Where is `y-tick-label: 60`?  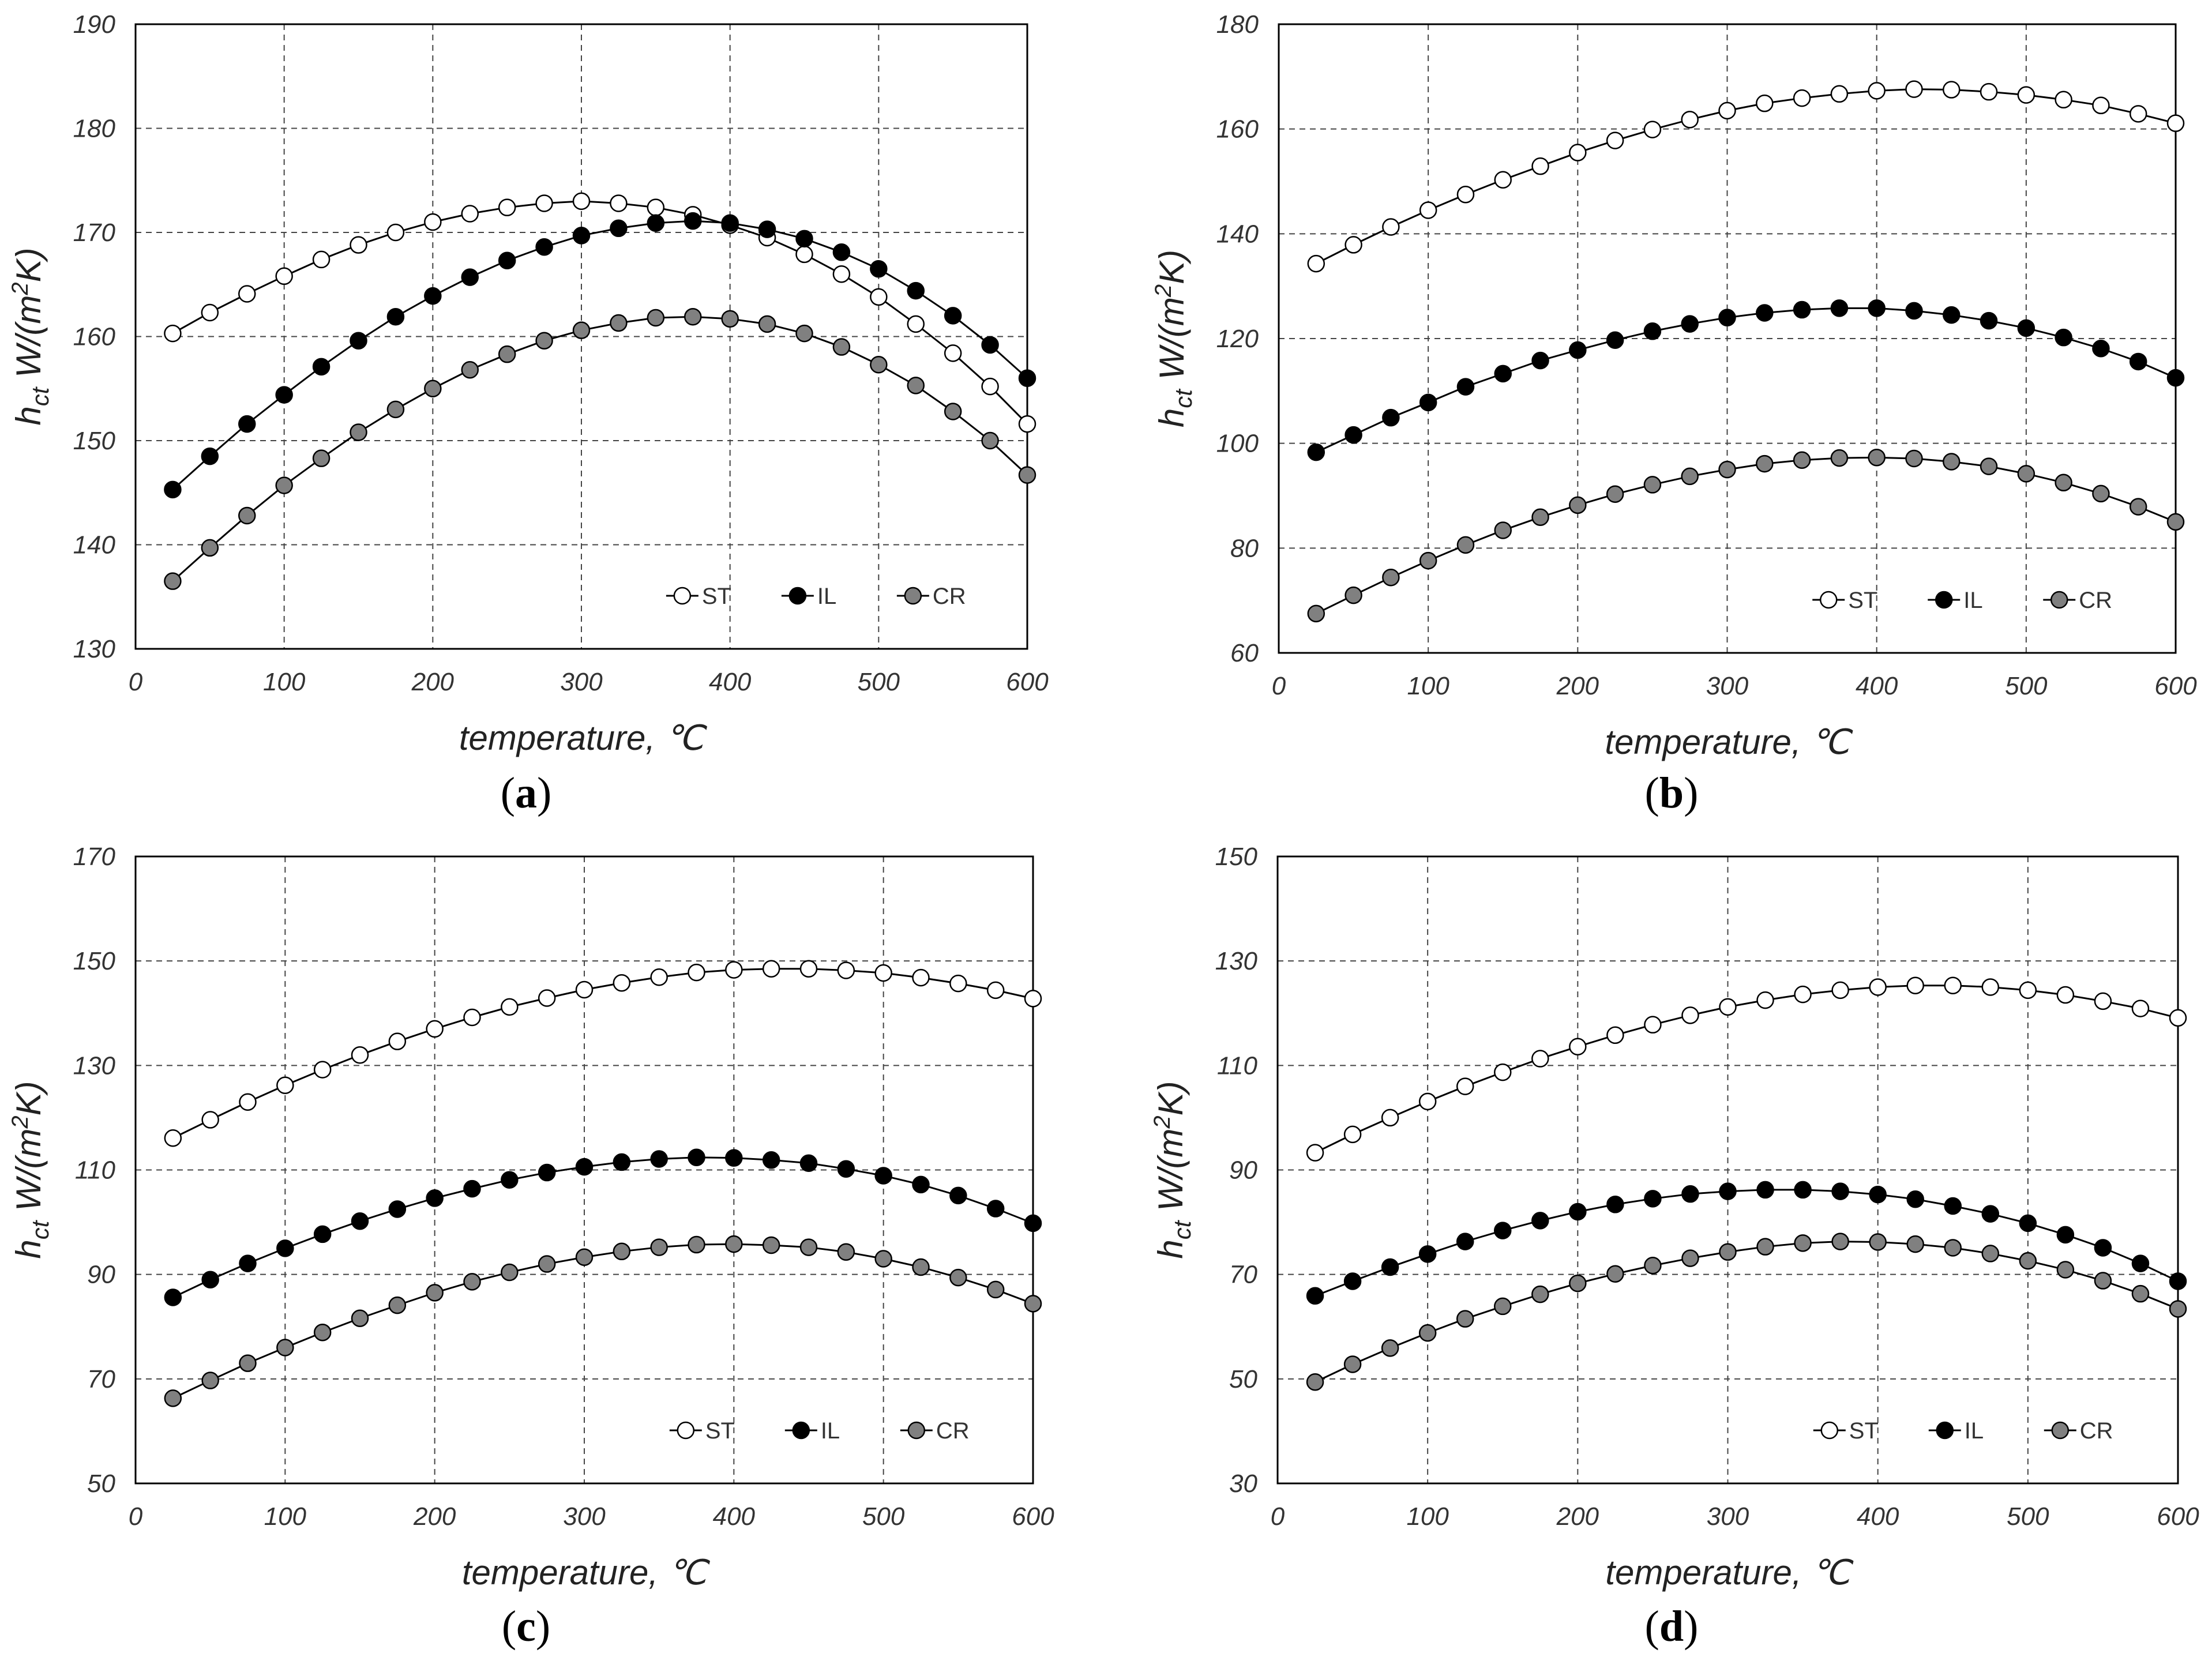 y-tick-label: 60 is located at coordinates (1244, 653).